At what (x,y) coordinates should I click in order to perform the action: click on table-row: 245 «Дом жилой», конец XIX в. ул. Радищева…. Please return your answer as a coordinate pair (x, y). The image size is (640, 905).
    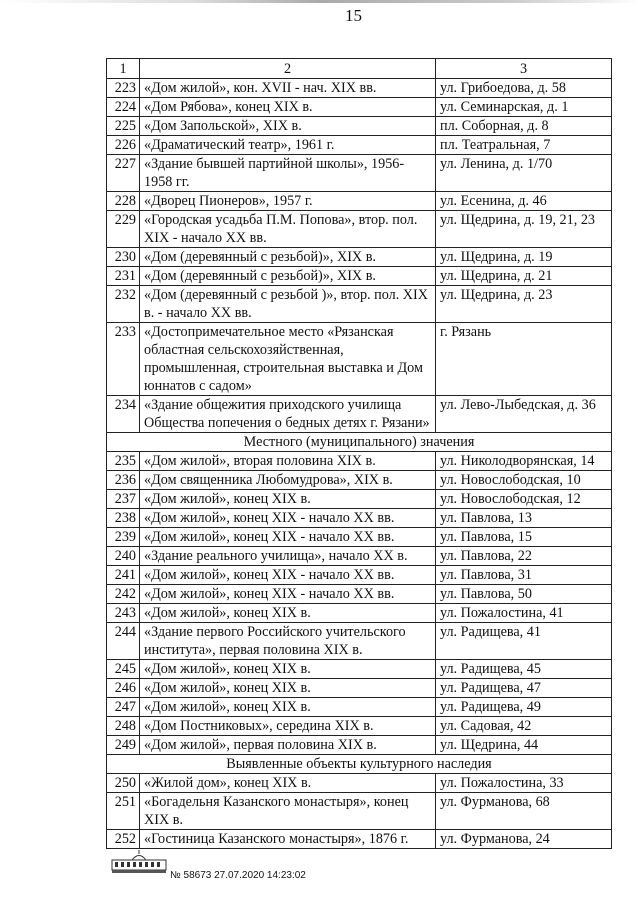
    Looking at the image, I should click on (359, 669).